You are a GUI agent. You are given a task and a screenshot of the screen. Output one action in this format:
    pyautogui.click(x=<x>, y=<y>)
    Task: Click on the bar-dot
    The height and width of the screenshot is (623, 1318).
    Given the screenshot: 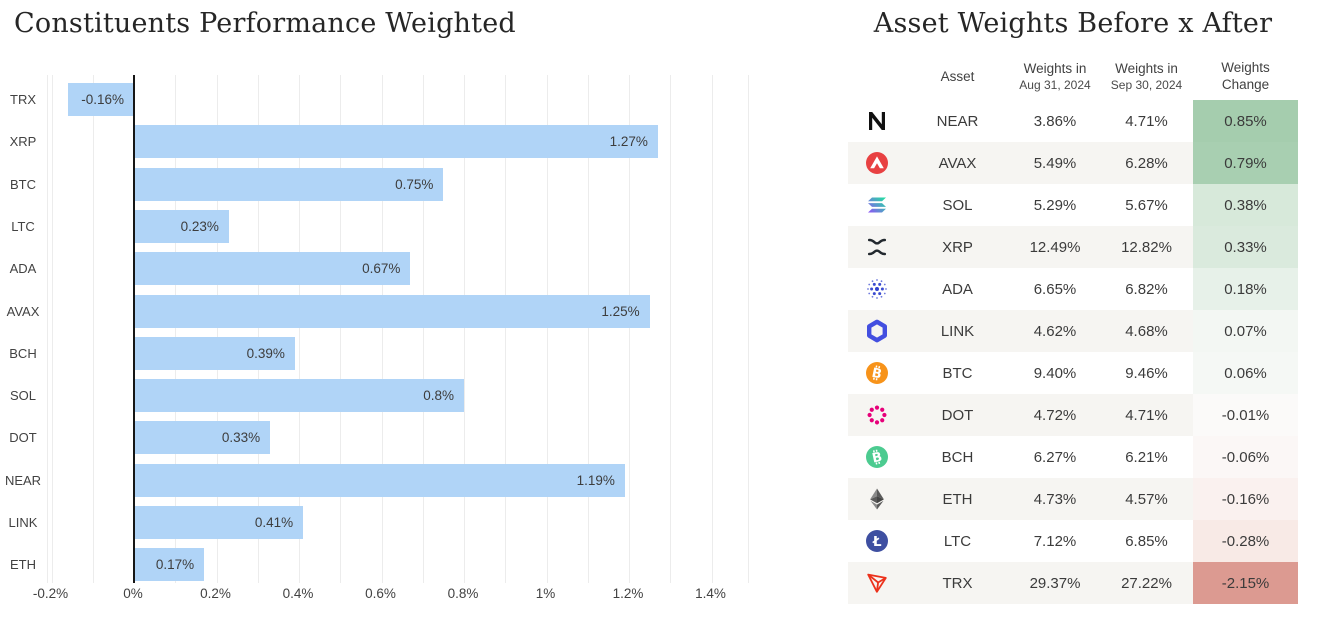 What is the action you would take?
    pyautogui.click(x=202, y=438)
    